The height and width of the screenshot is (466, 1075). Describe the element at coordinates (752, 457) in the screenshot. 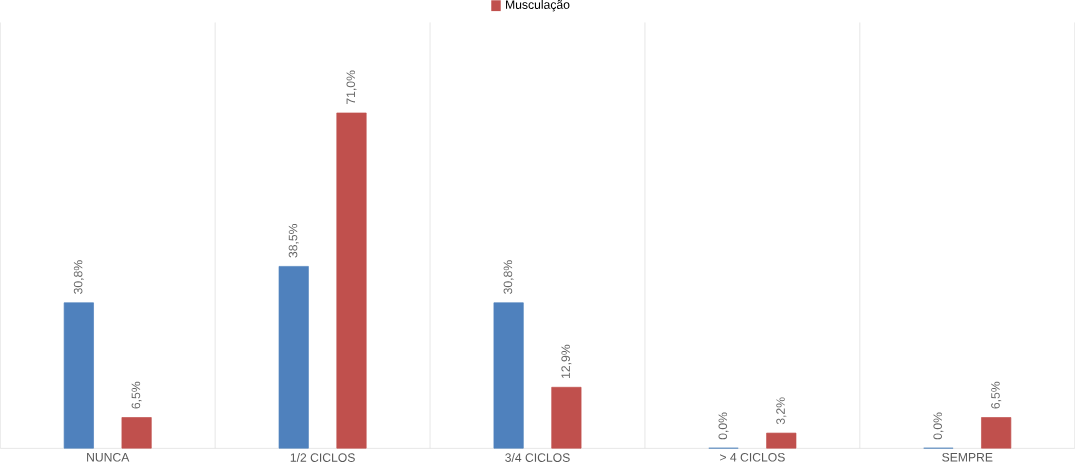

I see `x-tick-label: > 4 CICLOS` at that location.